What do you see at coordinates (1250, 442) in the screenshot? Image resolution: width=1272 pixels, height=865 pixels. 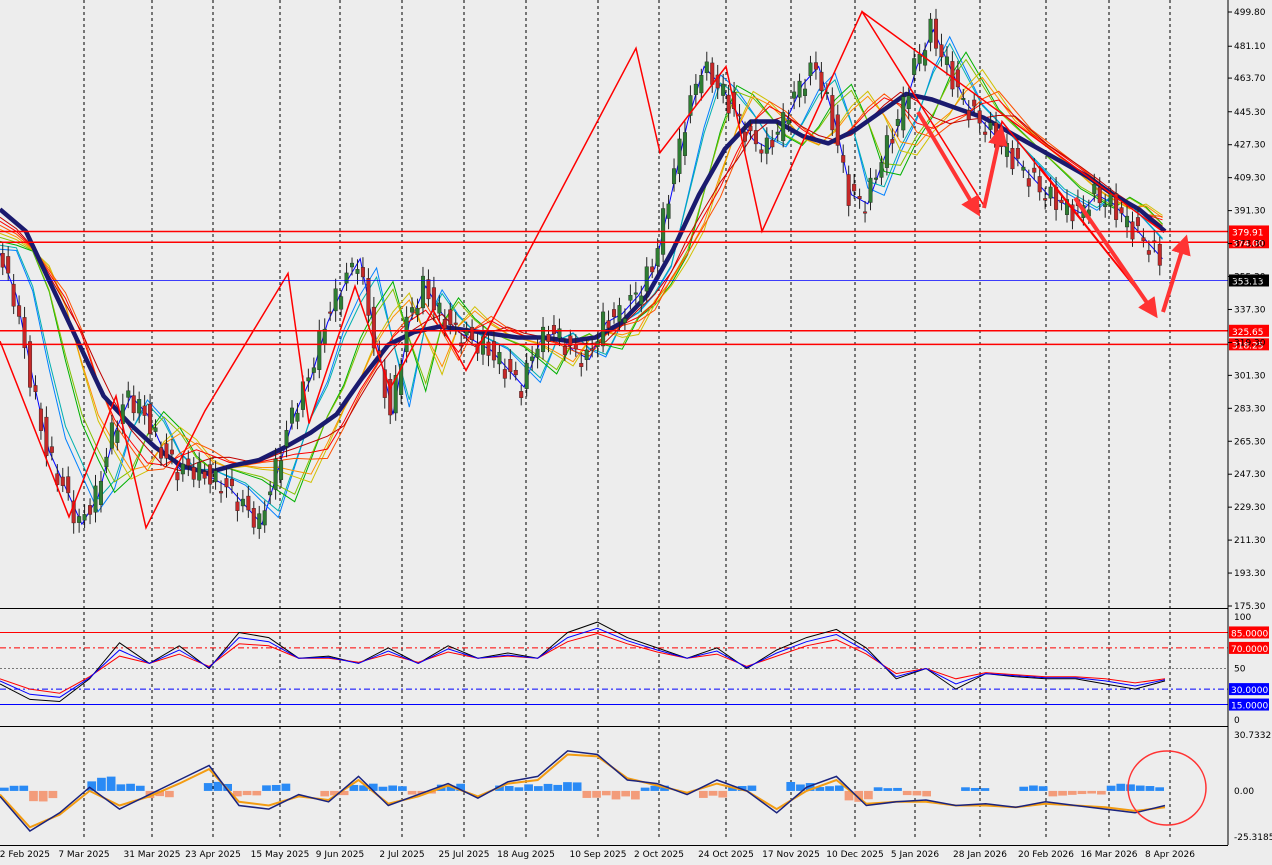 I see `y-tick-label: 265.30` at bounding box center [1250, 442].